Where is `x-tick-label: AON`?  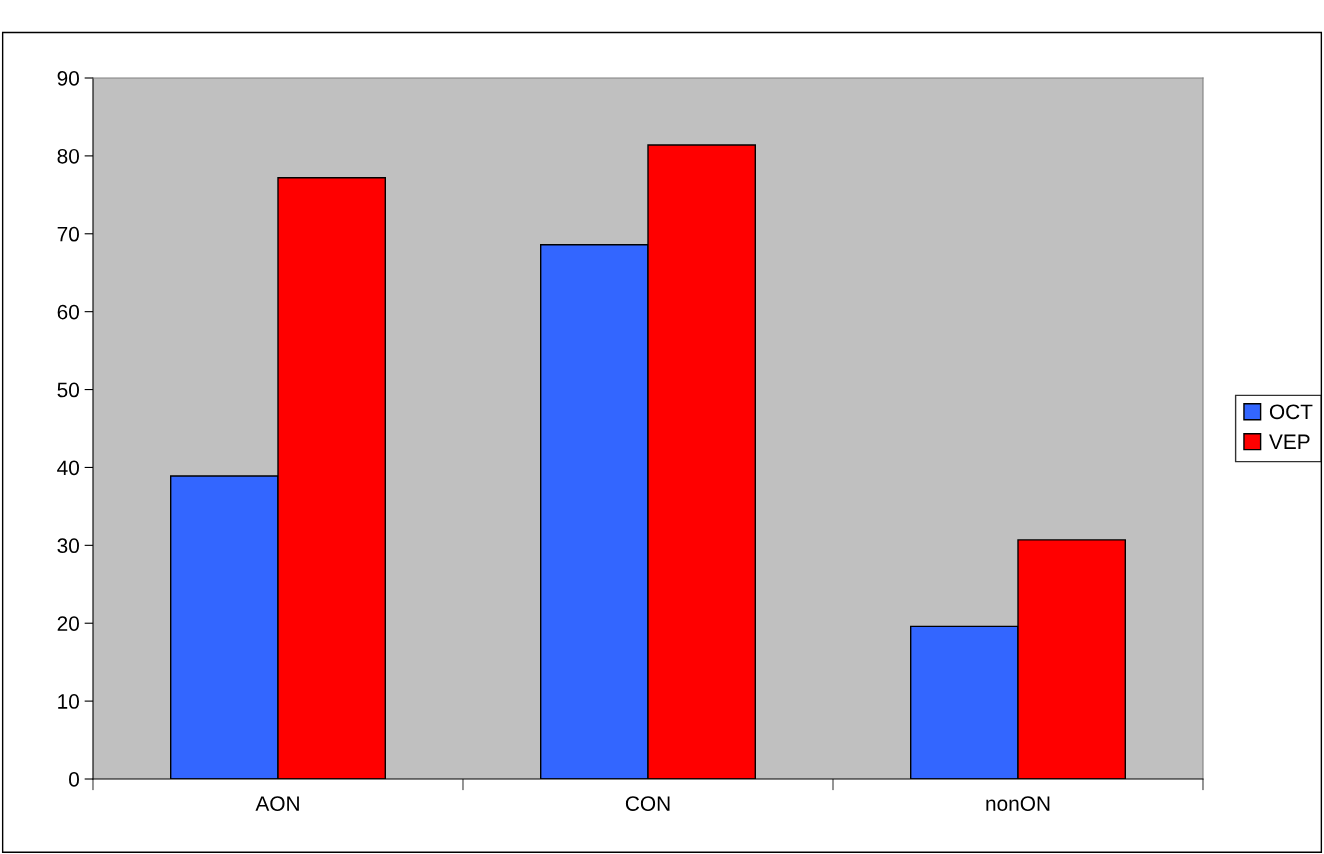
x-tick-label: AON is located at coordinates (277, 803).